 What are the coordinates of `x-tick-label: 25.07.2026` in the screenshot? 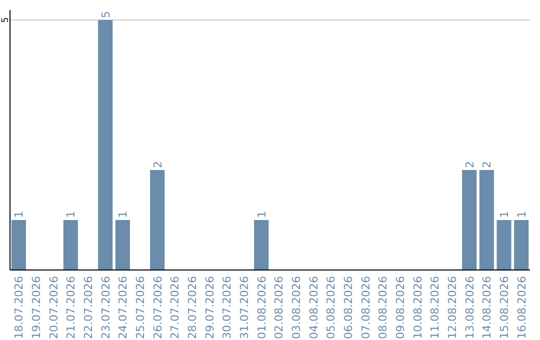 It's located at (140, 307).